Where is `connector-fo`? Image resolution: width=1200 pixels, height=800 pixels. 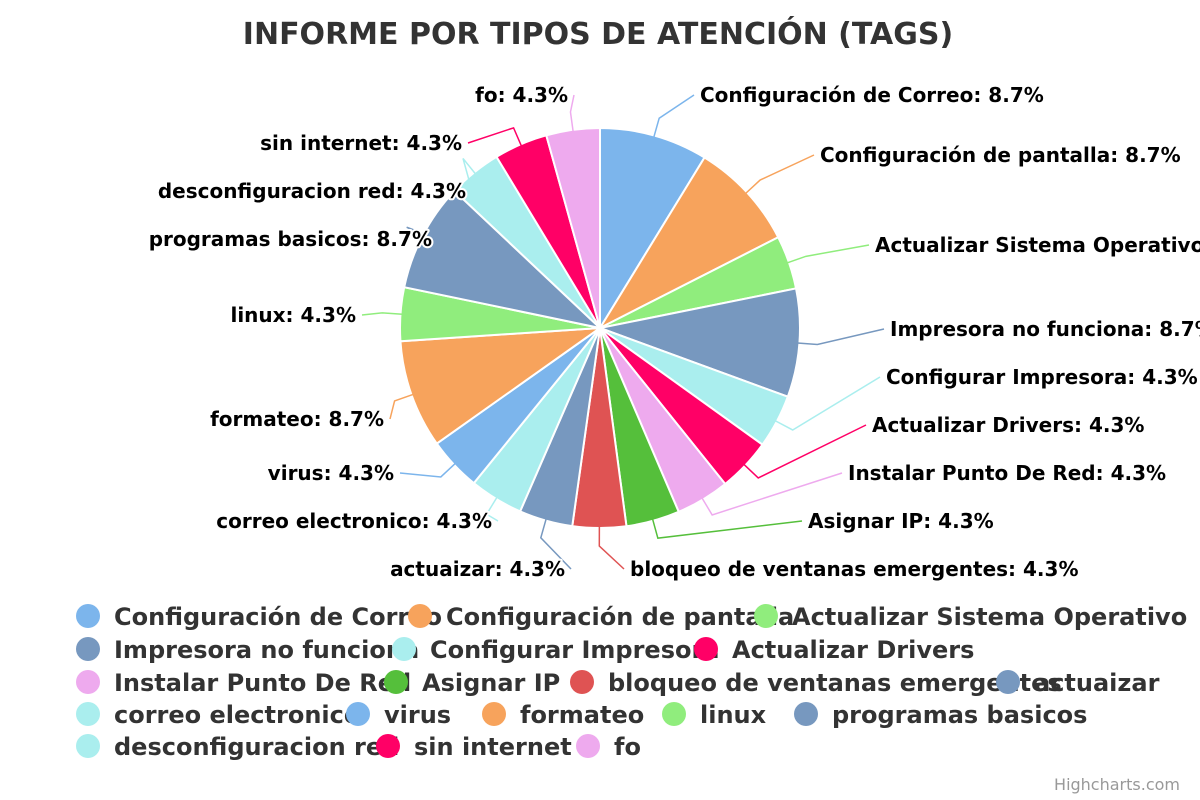 connector-fo is located at coordinates (572, 113).